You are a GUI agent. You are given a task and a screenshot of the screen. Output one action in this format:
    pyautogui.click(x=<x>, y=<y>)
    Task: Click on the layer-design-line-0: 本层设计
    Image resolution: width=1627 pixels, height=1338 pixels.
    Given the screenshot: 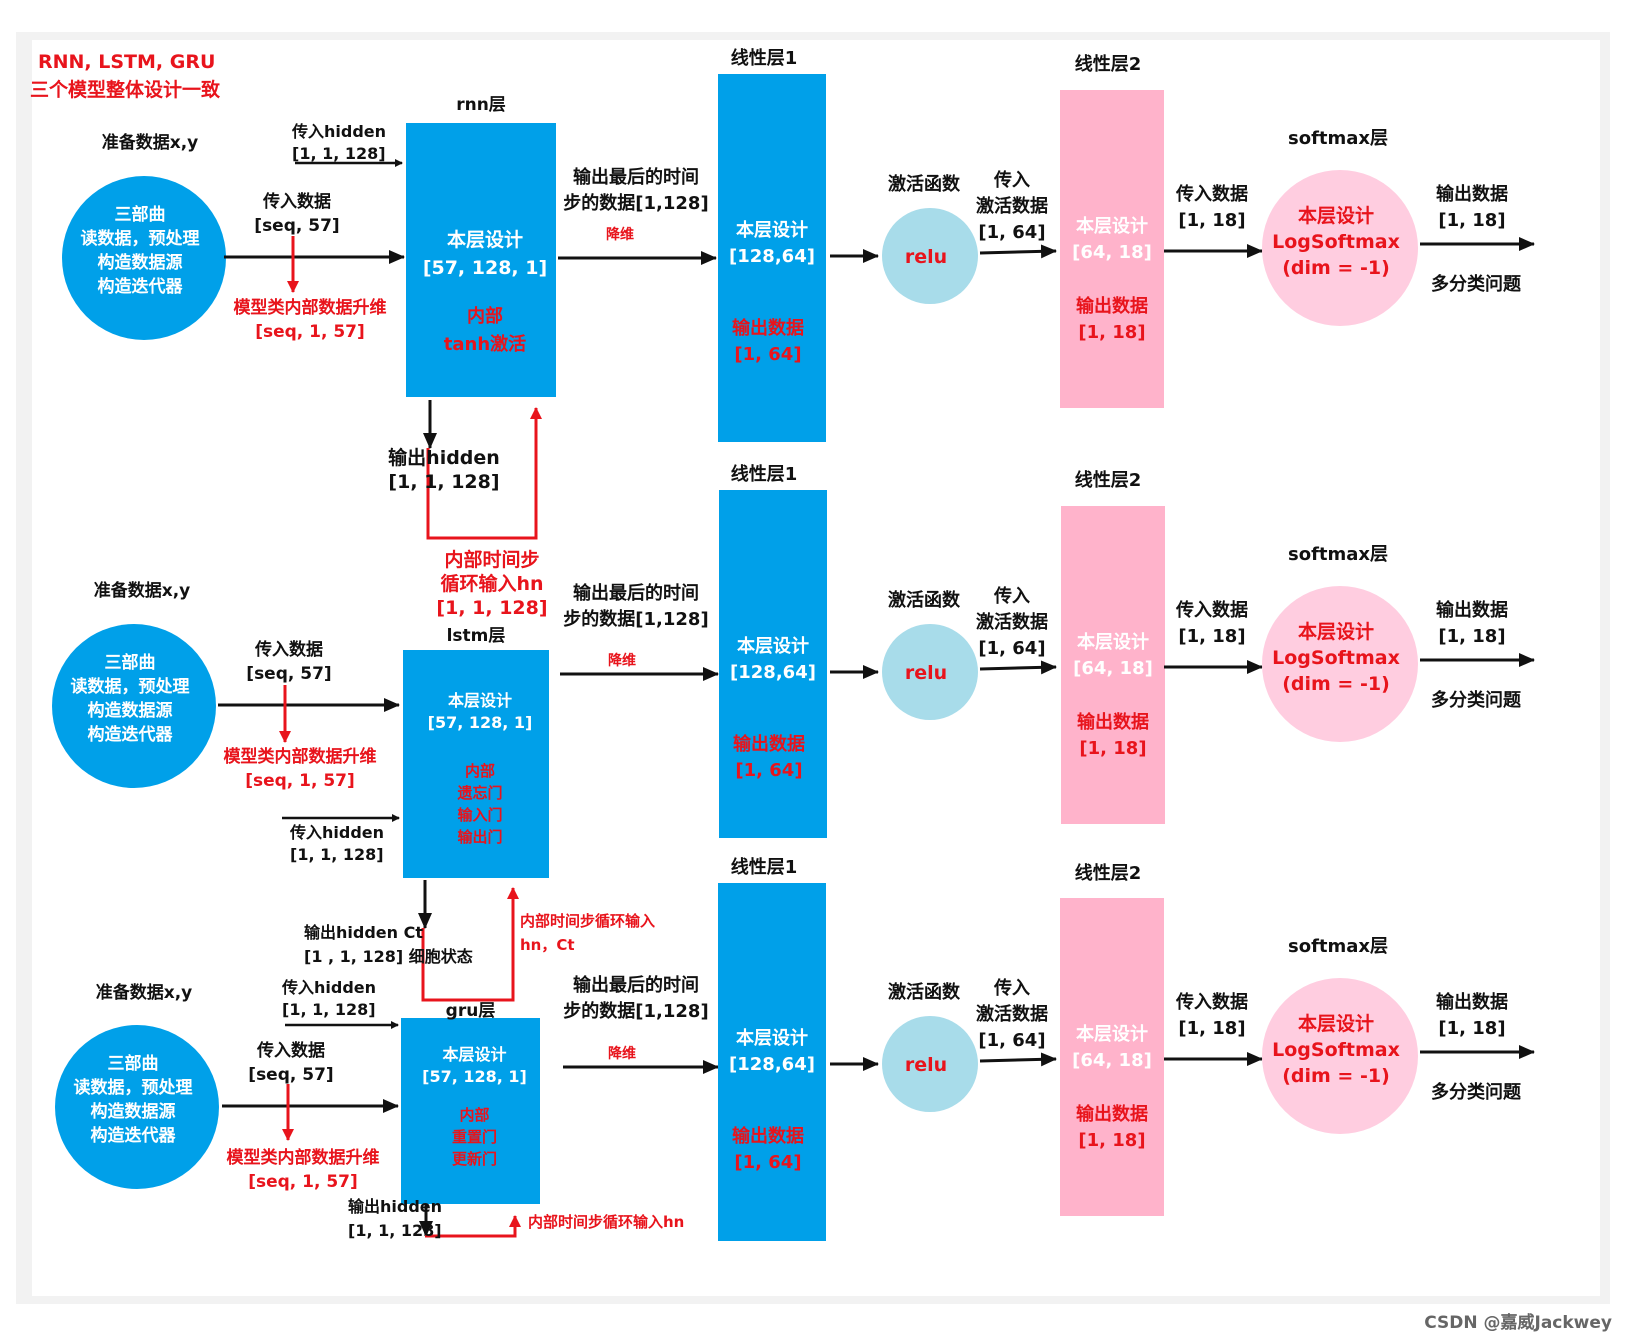 What is the action you would take?
    pyautogui.click(x=485, y=239)
    